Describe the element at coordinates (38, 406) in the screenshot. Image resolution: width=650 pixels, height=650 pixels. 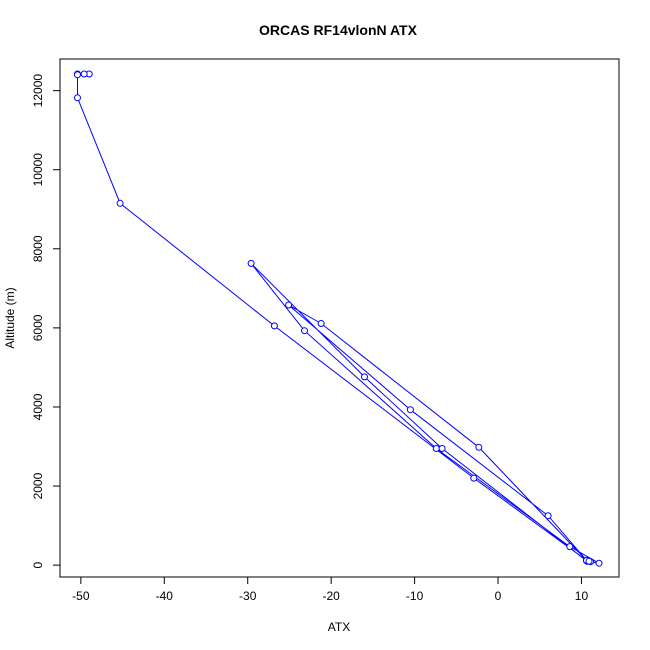
I see `y-tick-label: 4000` at that location.